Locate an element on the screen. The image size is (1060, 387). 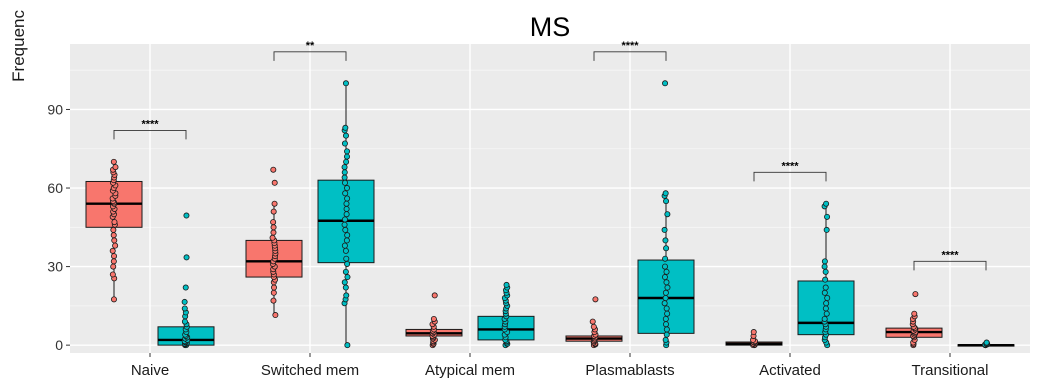
y-axis-label: Frequenc is located at coordinates (18, 46).